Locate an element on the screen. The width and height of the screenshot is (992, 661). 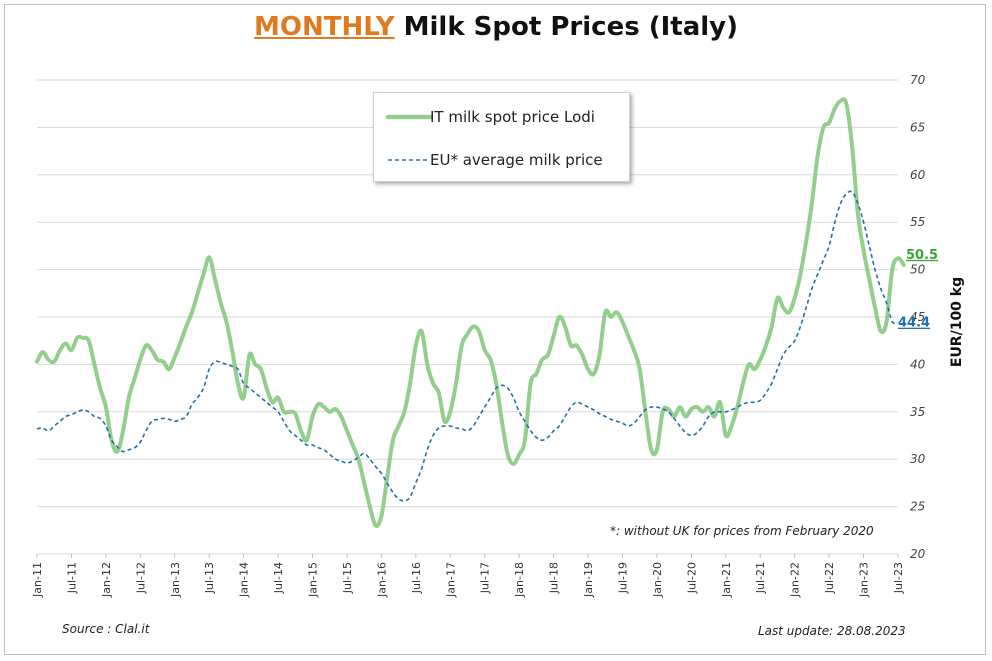
x-tick-label: Jan-23 is located at coordinates (864, 580).